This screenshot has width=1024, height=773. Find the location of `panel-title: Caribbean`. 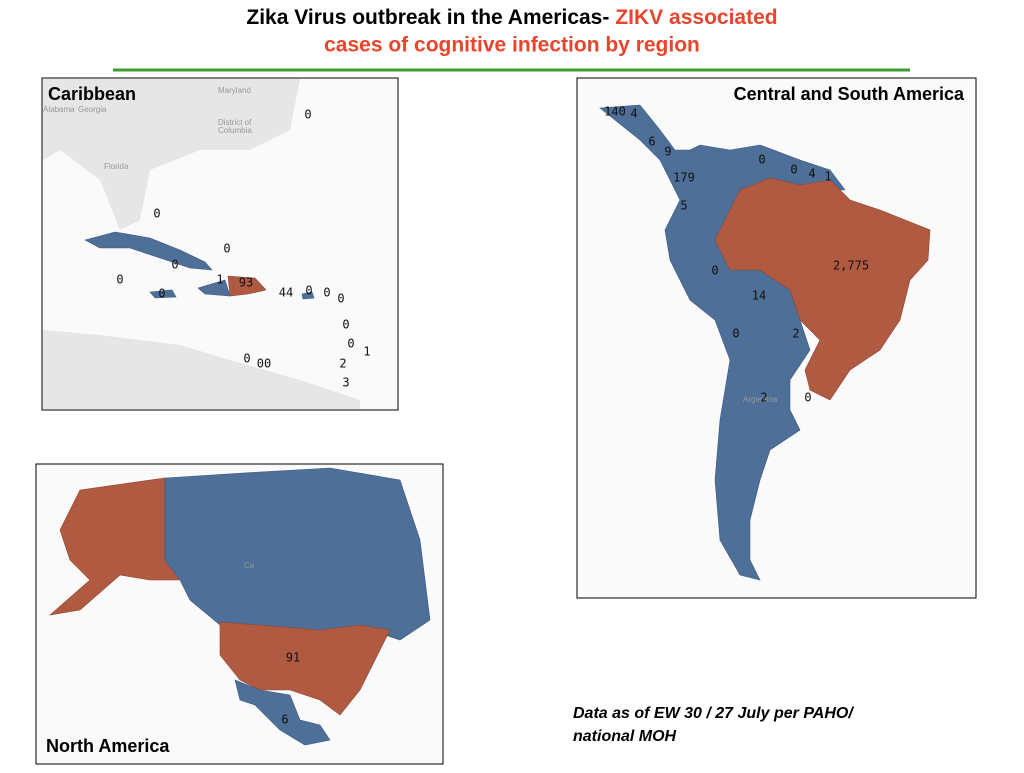

panel-title: Caribbean is located at coordinates (92, 94).